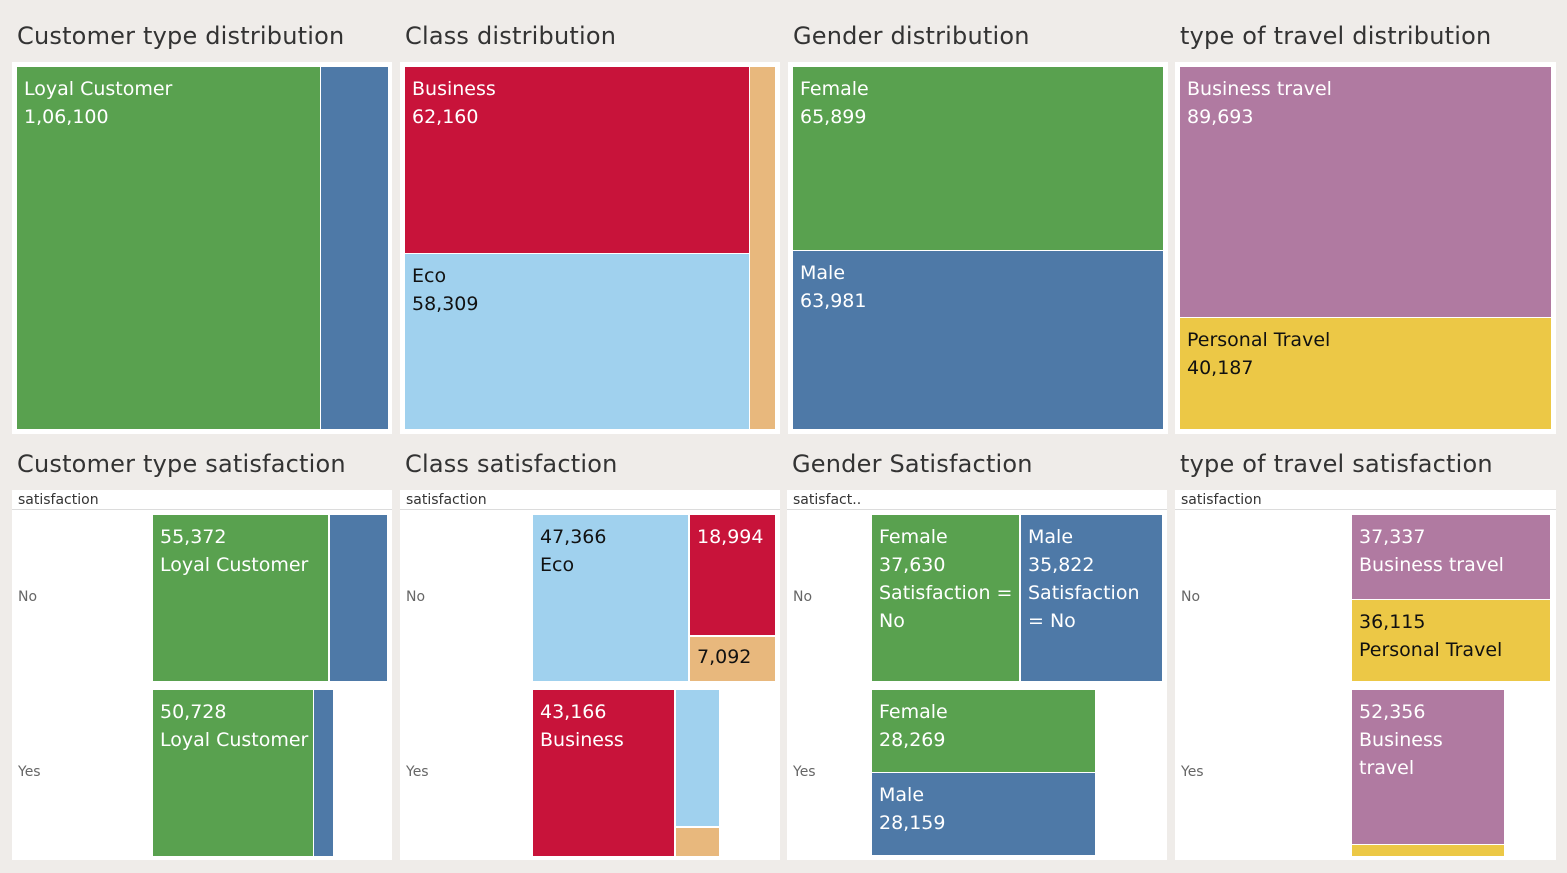 The width and height of the screenshot is (1567, 873). What do you see at coordinates (977, 500) in the screenshot?
I see `satisfaction-column-header: satisfact..` at bounding box center [977, 500].